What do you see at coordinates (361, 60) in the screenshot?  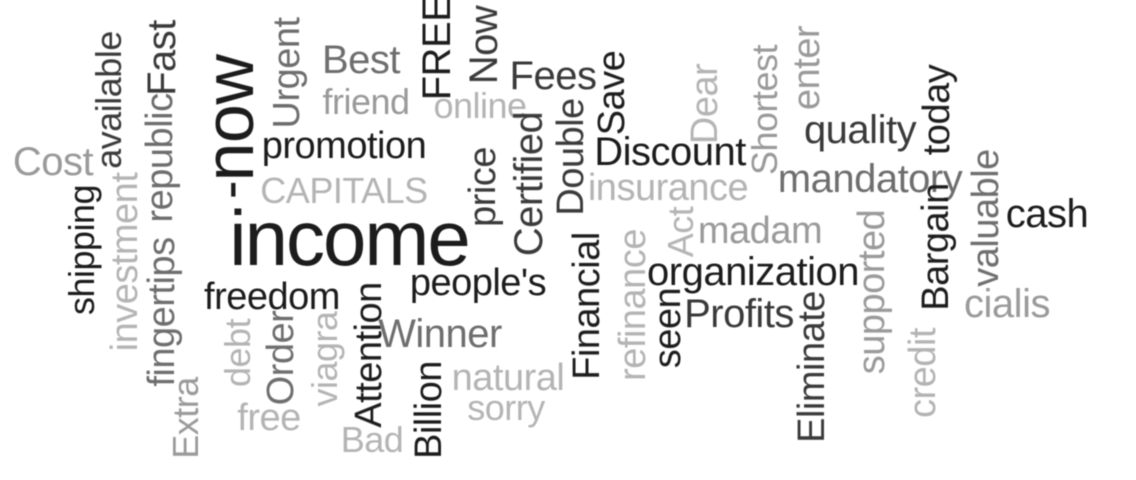 I see `word-best: Best` at bounding box center [361, 60].